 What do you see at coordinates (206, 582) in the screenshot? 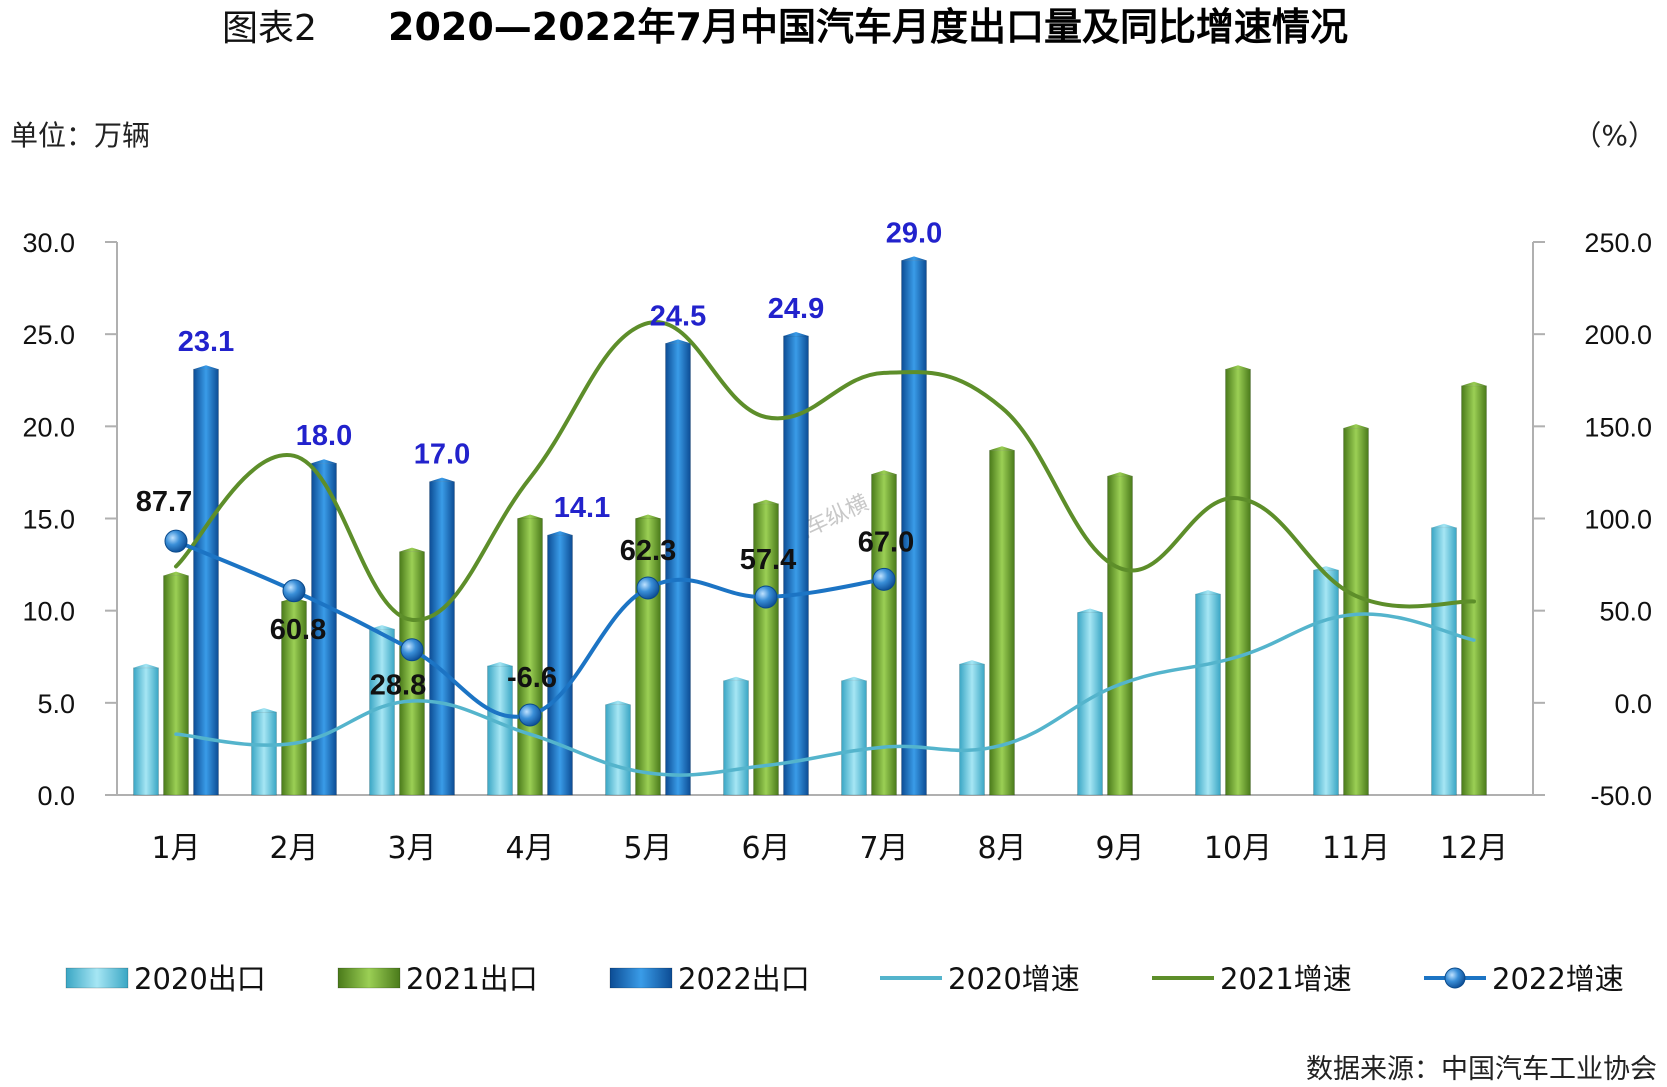
I see `bar-2022出口-1月` at bounding box center [206, 582].